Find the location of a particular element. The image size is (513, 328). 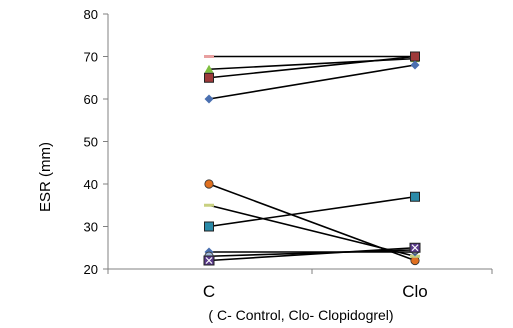

y-tick-label: 70 is located at coordinates (91, 57).